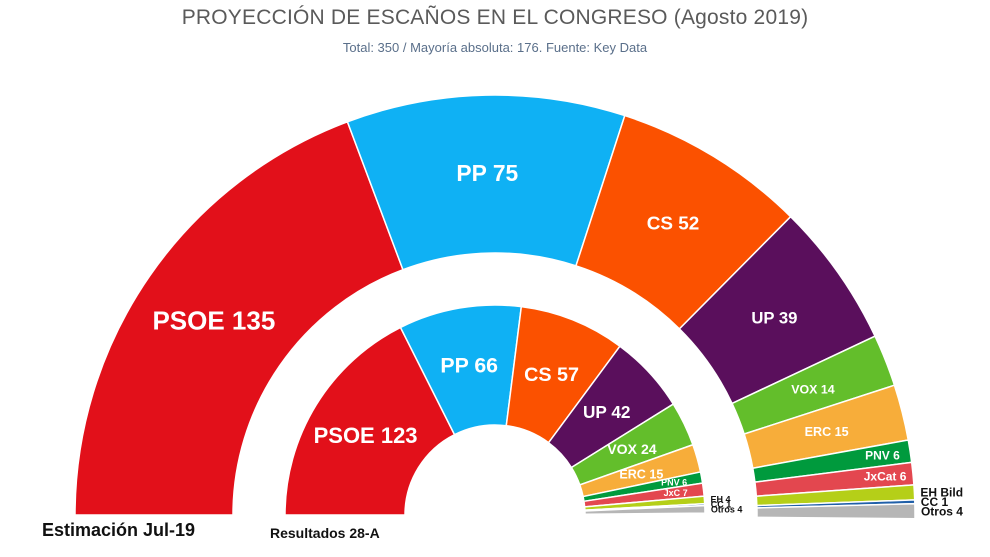 Image resolution: width=990 pixels, height=557 pixels. What do you see at coordinates (941, 492) in the screenshot?
I see `outer-label-eh-bildu: EH Bild` at bounding box center [941, 492].